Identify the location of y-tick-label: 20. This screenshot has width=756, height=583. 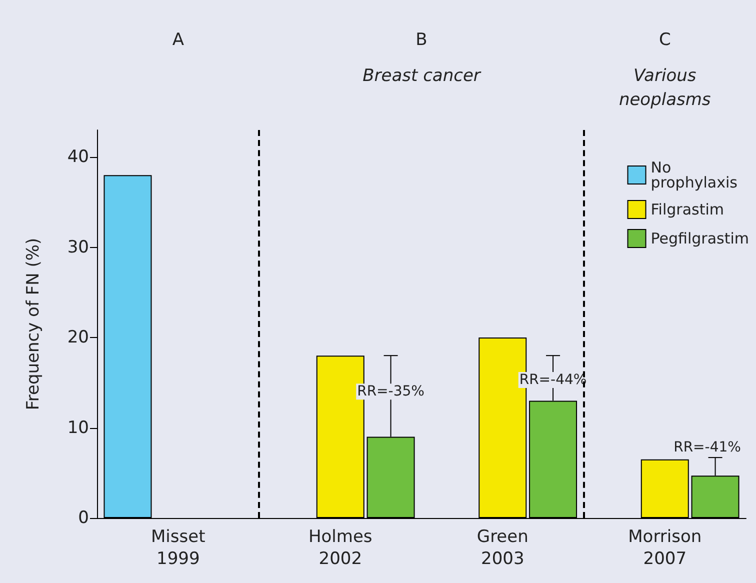
(78, 338).